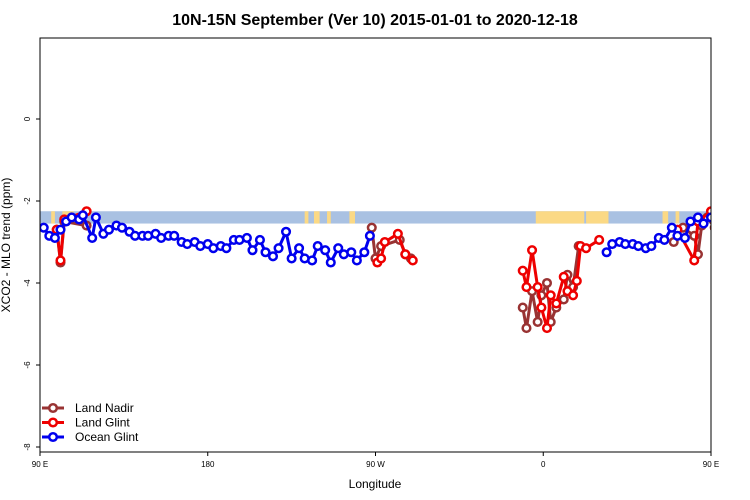 Image resolution: width=750 pixels, height=500 pixels. Describe the element at coordinates (27, 365) in the screenshot. I see `y-tick-label: -6` at that location.